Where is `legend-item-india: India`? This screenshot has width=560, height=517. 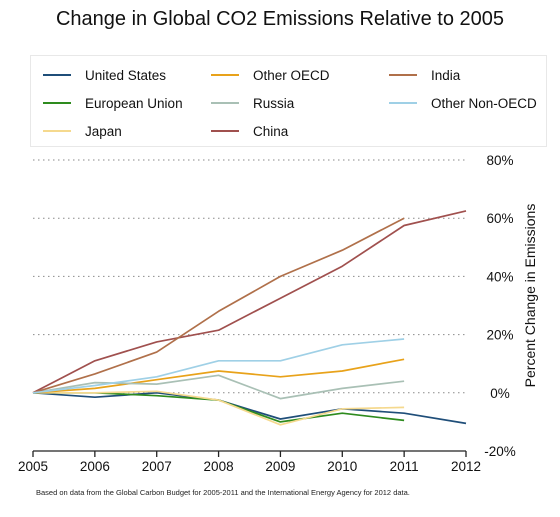 legend-item-india: India is located at coordinates (424, 75).